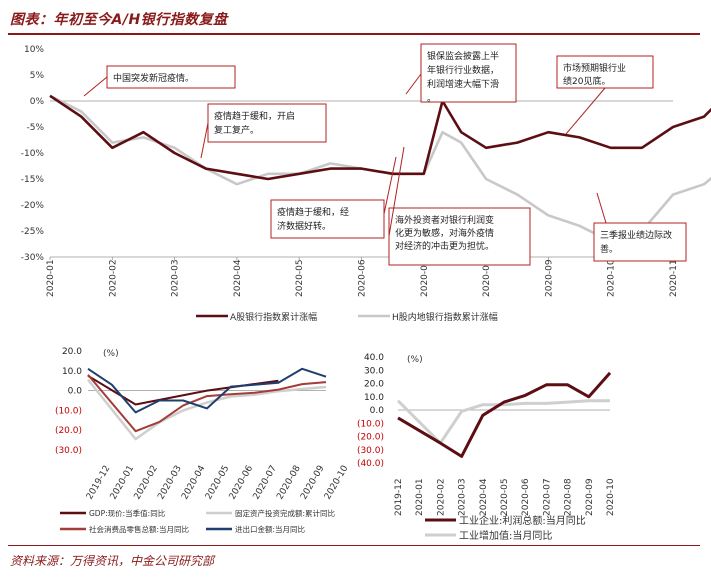 This screenshot has height=580, width=711. Describe the element at coordinates (270, 529) in the screenshot. I see `legend-label: 进出口金额:当月同比` at that location.